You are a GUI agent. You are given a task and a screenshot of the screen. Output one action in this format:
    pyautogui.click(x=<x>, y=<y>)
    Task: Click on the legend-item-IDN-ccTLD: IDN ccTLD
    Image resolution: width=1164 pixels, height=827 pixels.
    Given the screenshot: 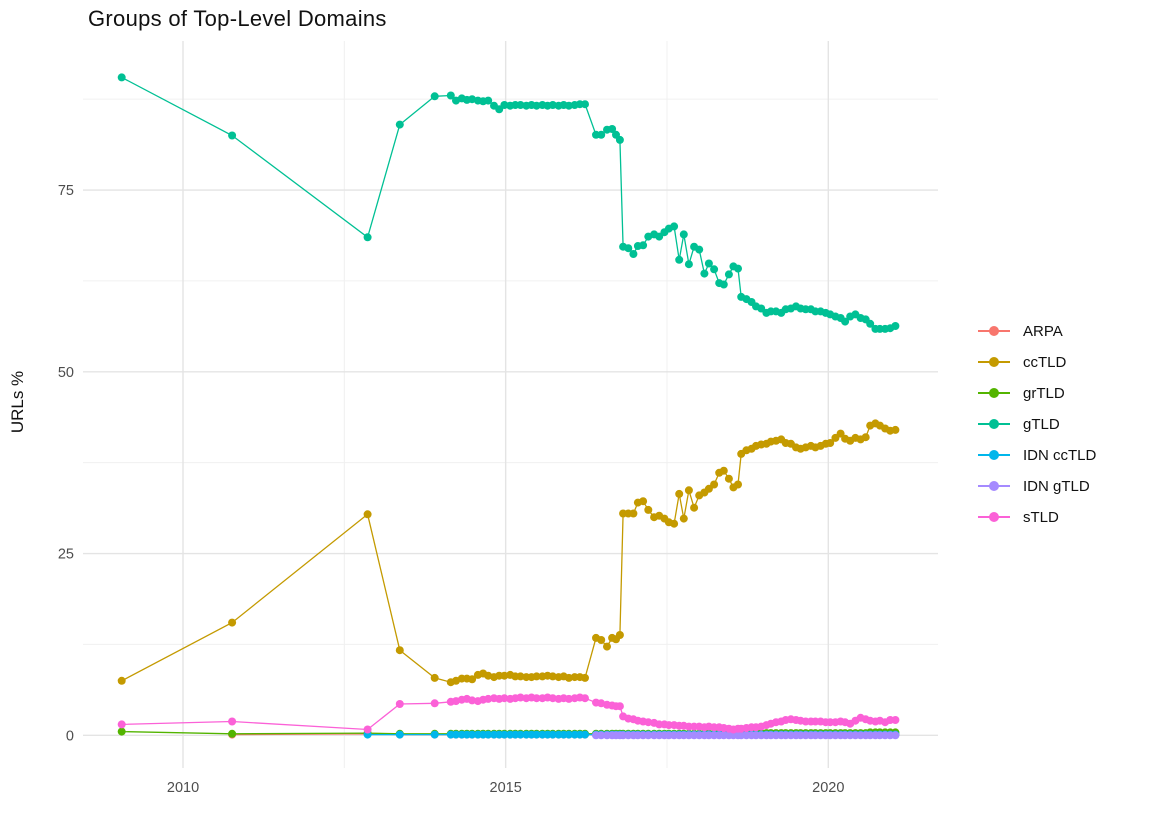 What is the action you would take?
    pyautogui.click(x=1036, y=455)
    